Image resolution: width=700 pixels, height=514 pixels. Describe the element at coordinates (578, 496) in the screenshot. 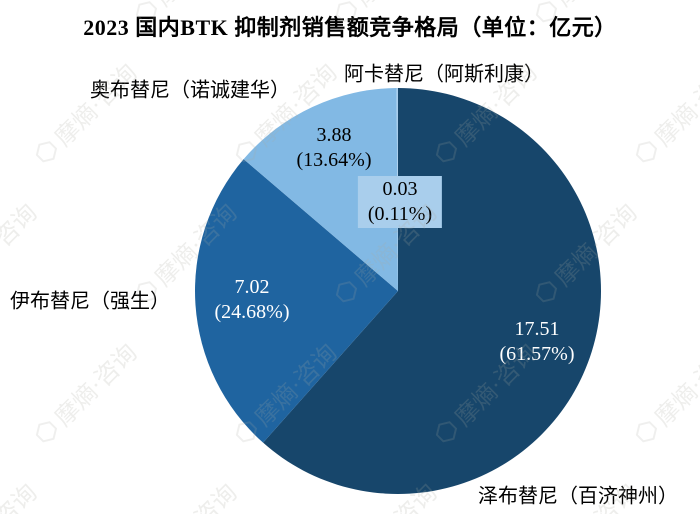

I see `category-label-zanubrutinib: 泽布替尼（百济神州）` at that location.